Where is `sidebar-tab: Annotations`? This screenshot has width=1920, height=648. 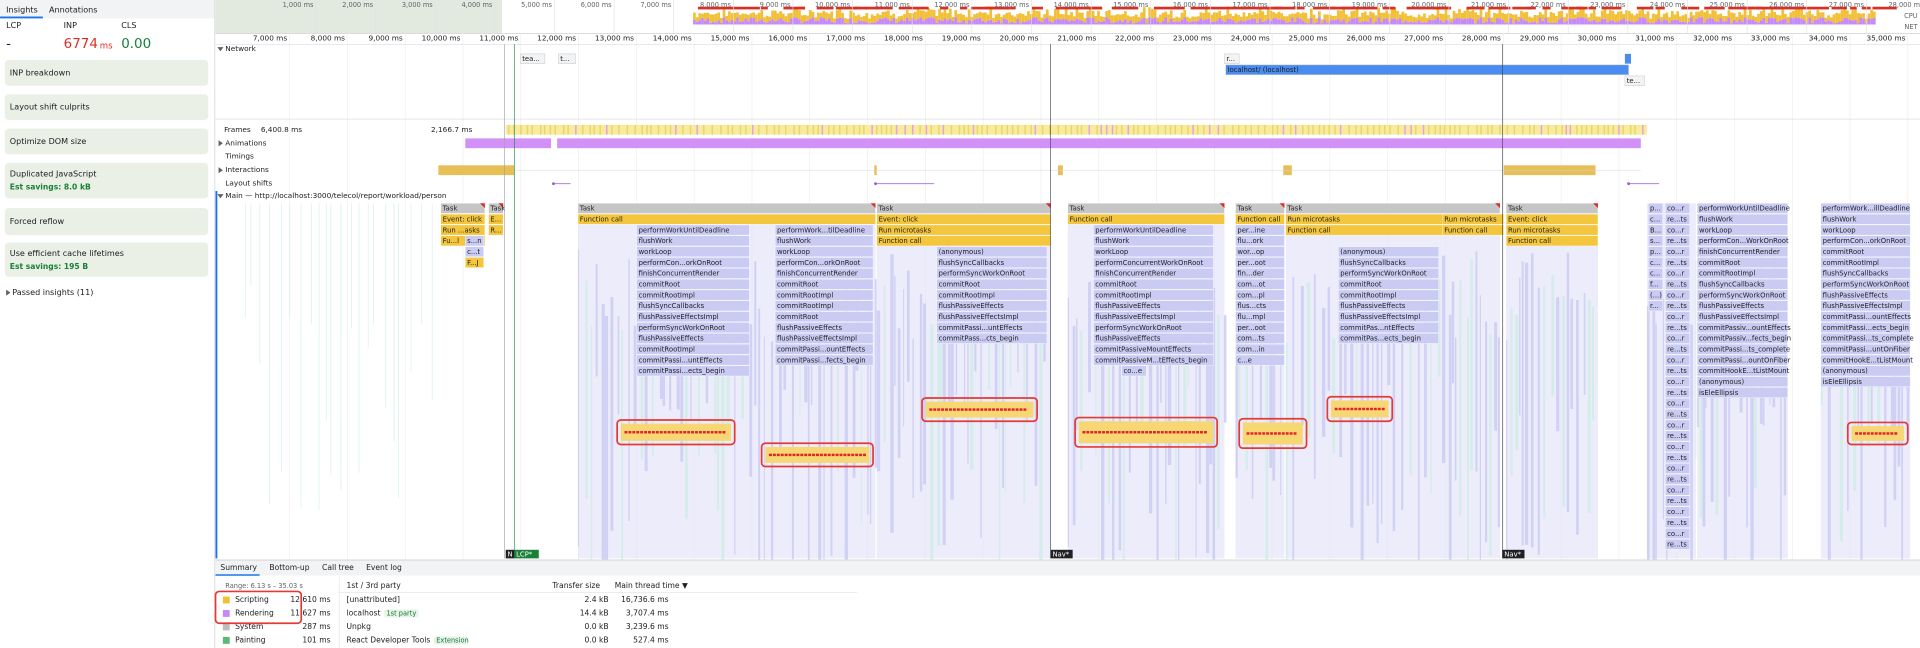
sidebar-tab: Annotations is located at coordinates (73, 9).